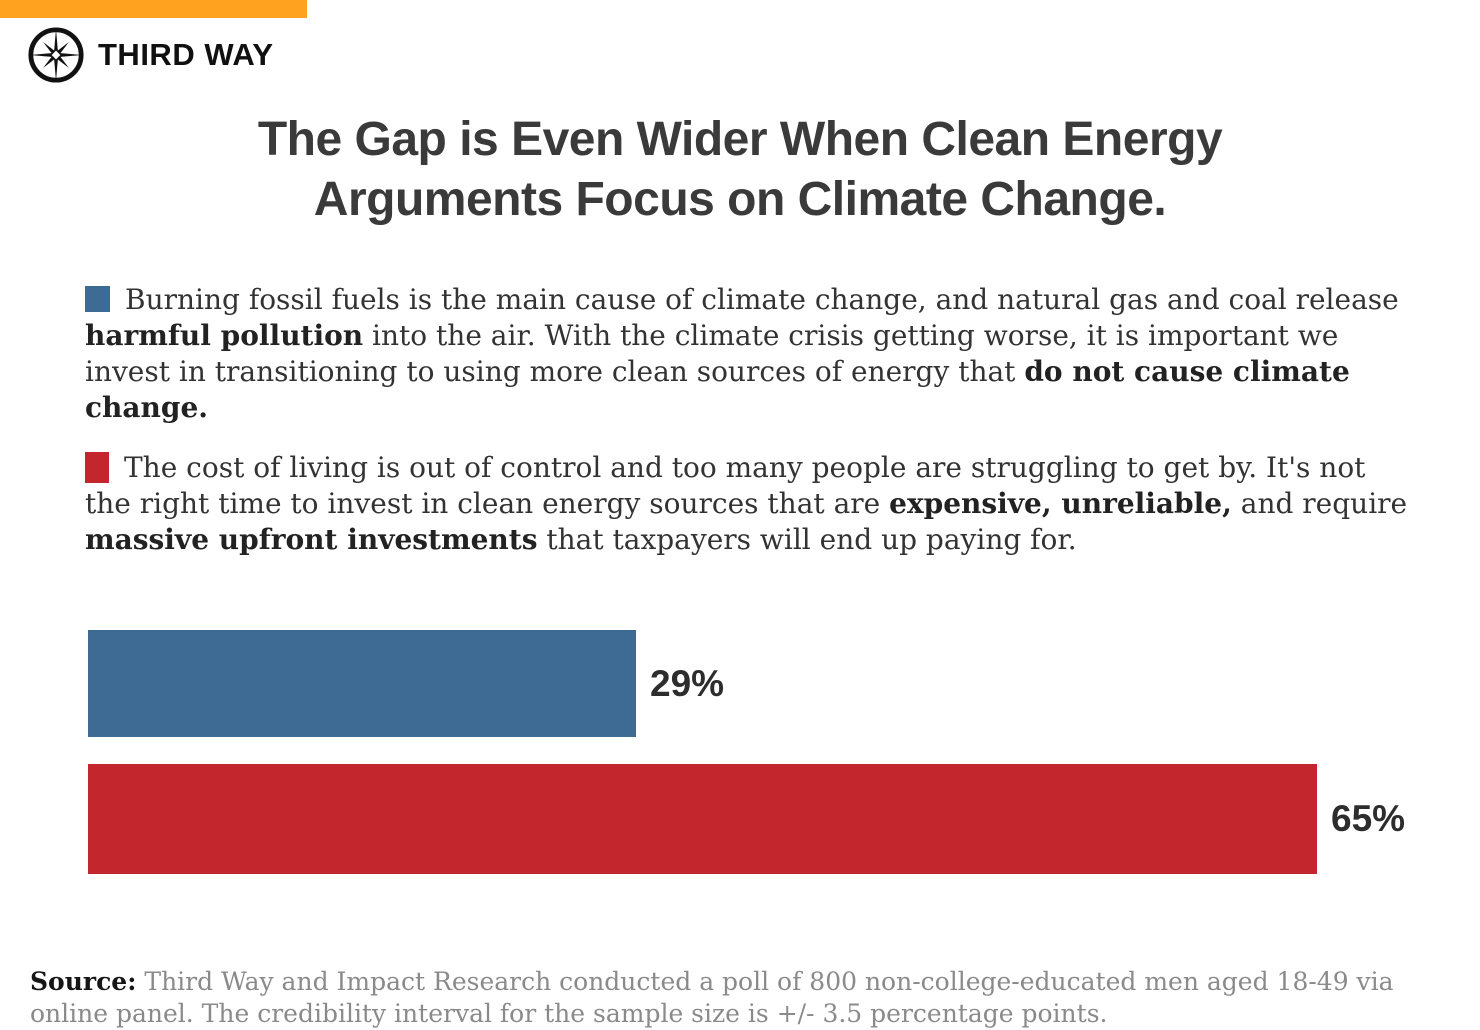  I want to click on page-title-line2: Arguments Focus on Climate Change., so click(740, 199).